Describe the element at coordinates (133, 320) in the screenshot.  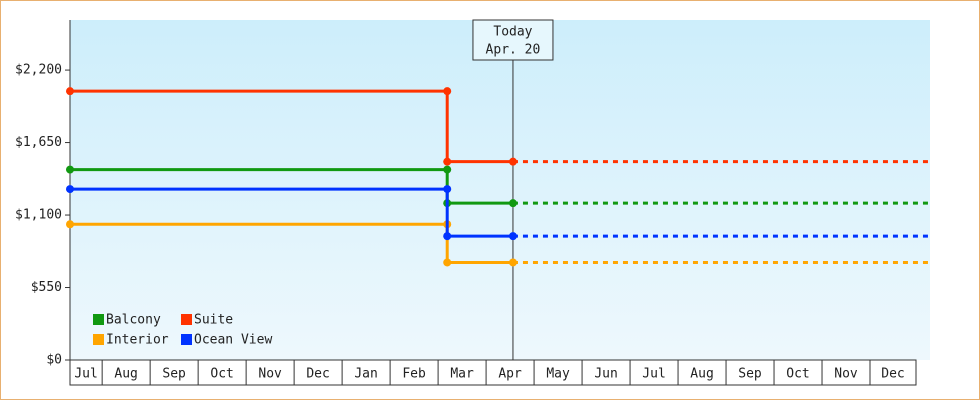
I see `legend-label: Balcony` at that location.